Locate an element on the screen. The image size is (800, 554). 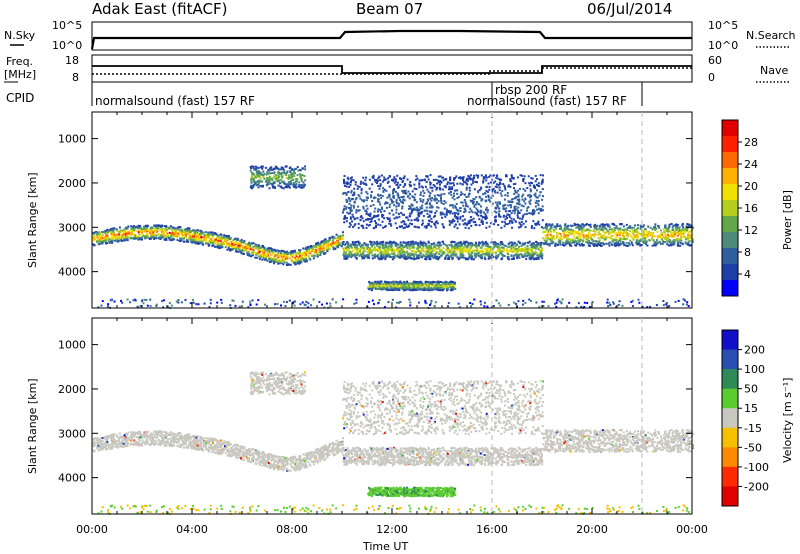
freq-right-tick-bottom: 0 is located at coordinates (711, 77).